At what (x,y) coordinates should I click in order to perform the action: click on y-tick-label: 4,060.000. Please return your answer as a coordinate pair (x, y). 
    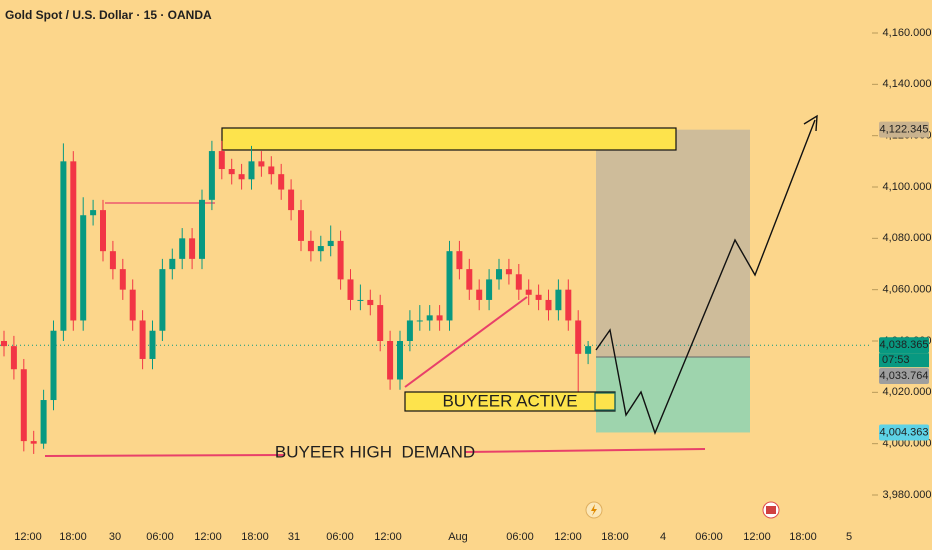
    Looking at the image, I should click on (907, 290).